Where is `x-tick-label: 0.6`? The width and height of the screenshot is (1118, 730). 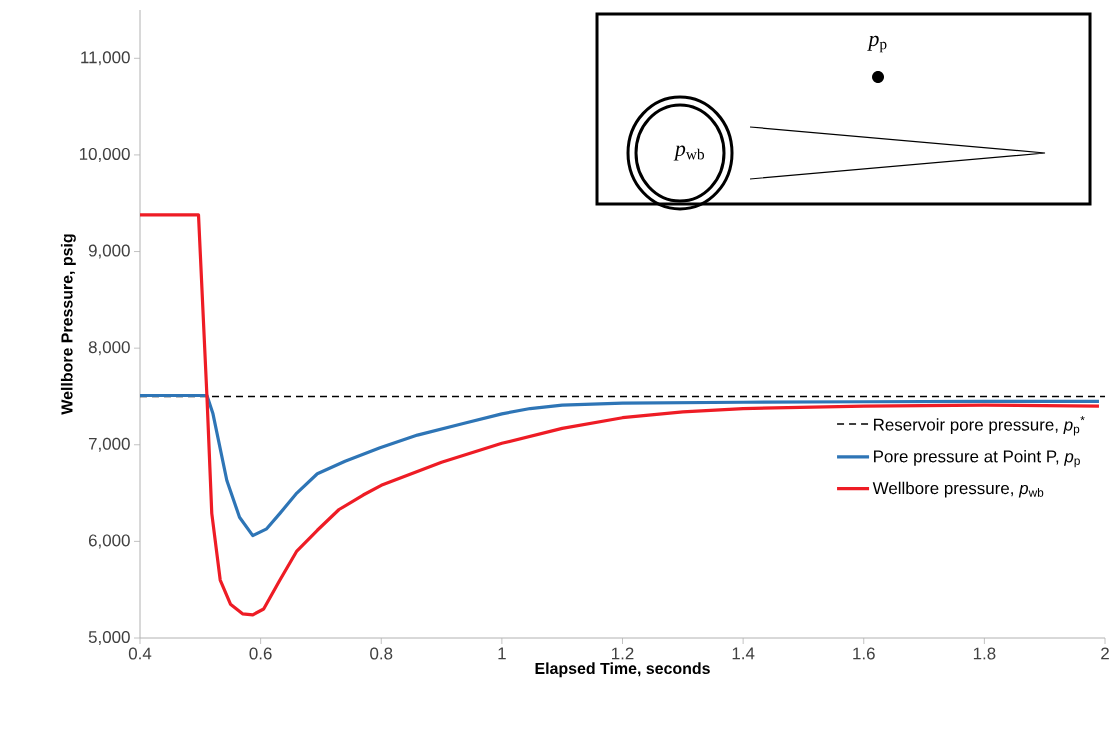
x-tick-label: 0.6 is located at coordinates (260, 653).